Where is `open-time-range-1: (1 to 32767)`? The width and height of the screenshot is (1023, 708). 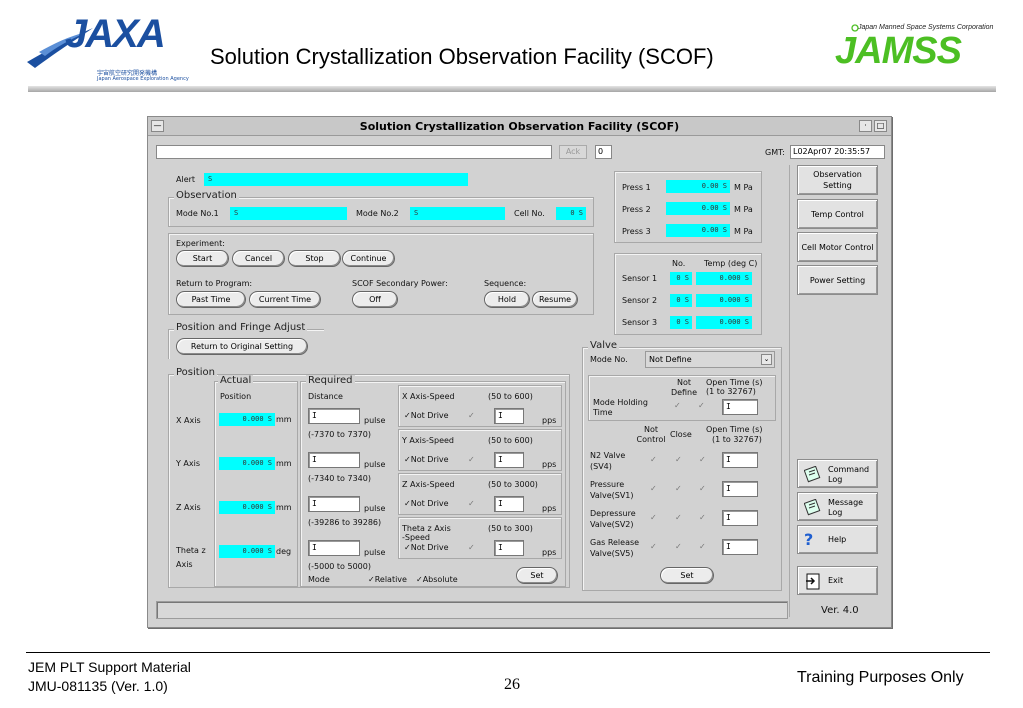
open-time-range-1: (1 to 32767) is located at coordinates (731, 391).